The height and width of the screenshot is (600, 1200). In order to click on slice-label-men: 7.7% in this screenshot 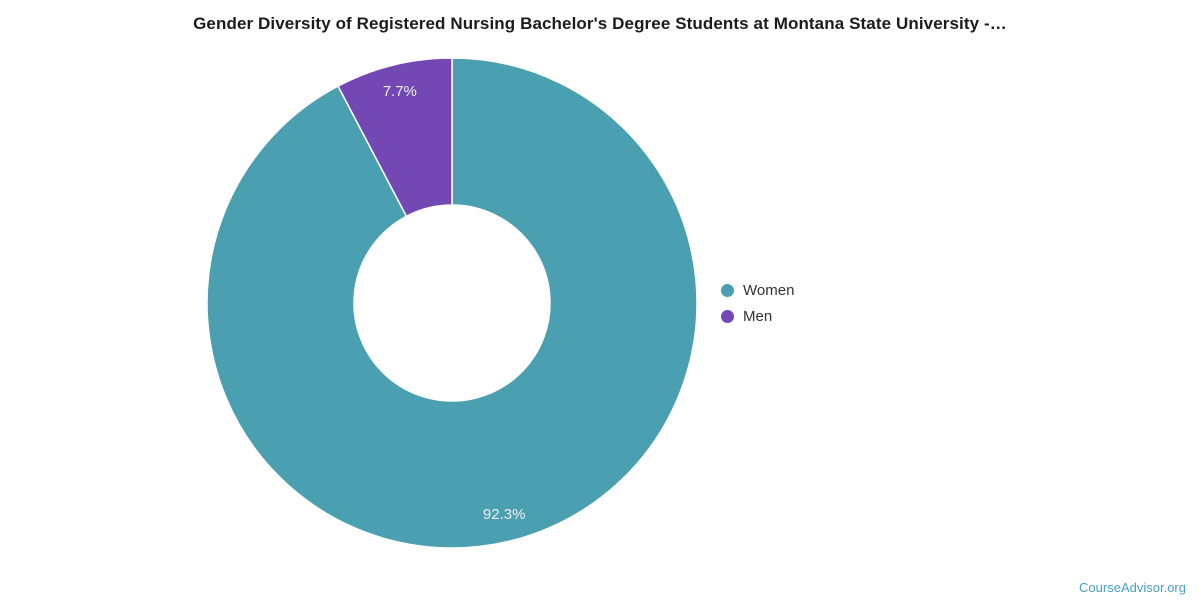, I will do `click(400, 91)`.